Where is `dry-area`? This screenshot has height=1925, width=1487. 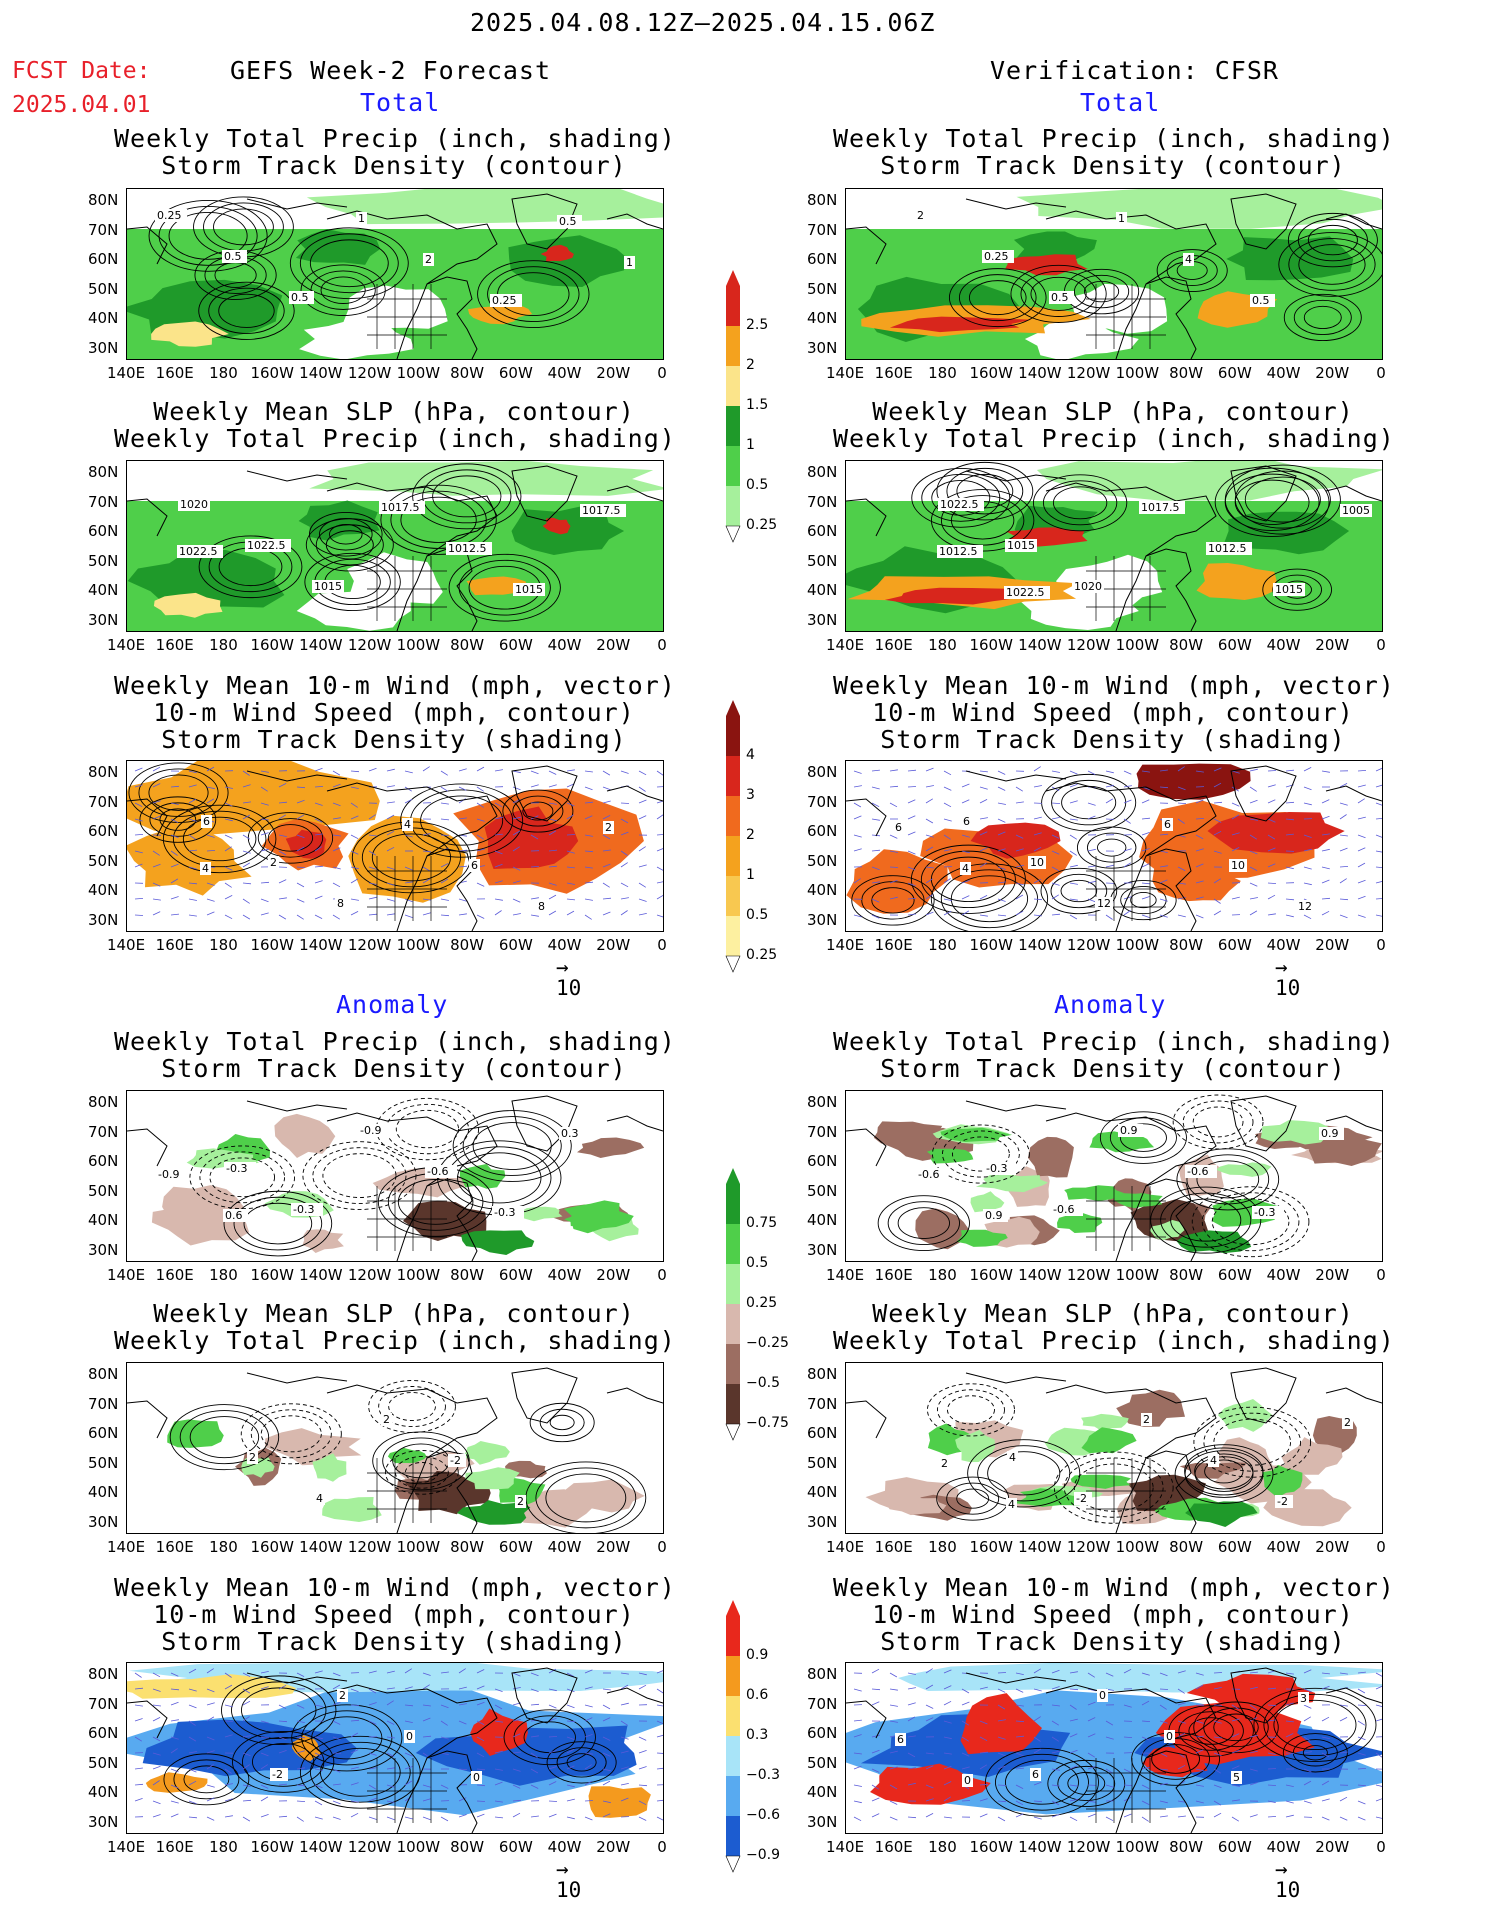
dry-area is located at coordinates (1081, 337).